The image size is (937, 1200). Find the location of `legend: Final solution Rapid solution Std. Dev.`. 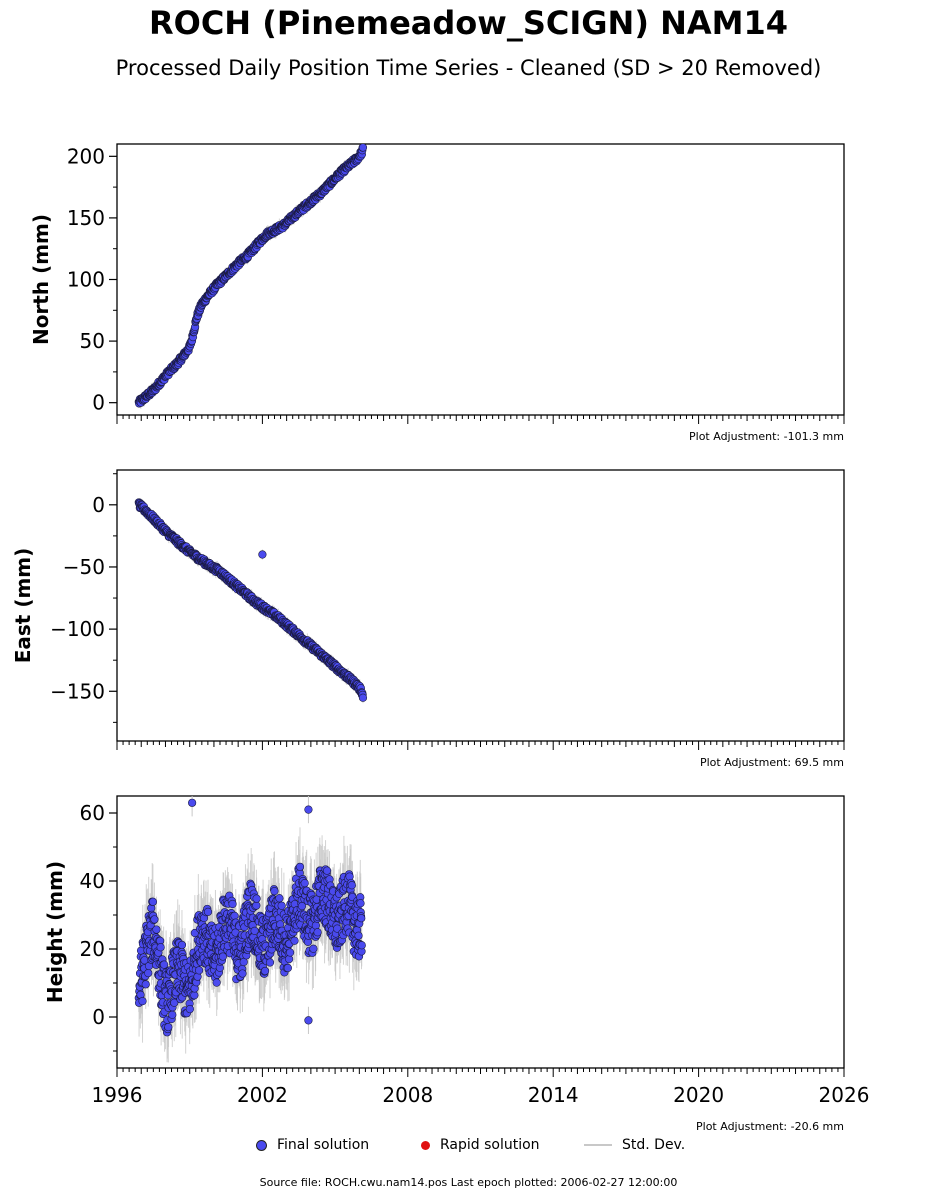

legend: Final solution Rapid solution Std. Dev. is located at coordinates (468, 1148).